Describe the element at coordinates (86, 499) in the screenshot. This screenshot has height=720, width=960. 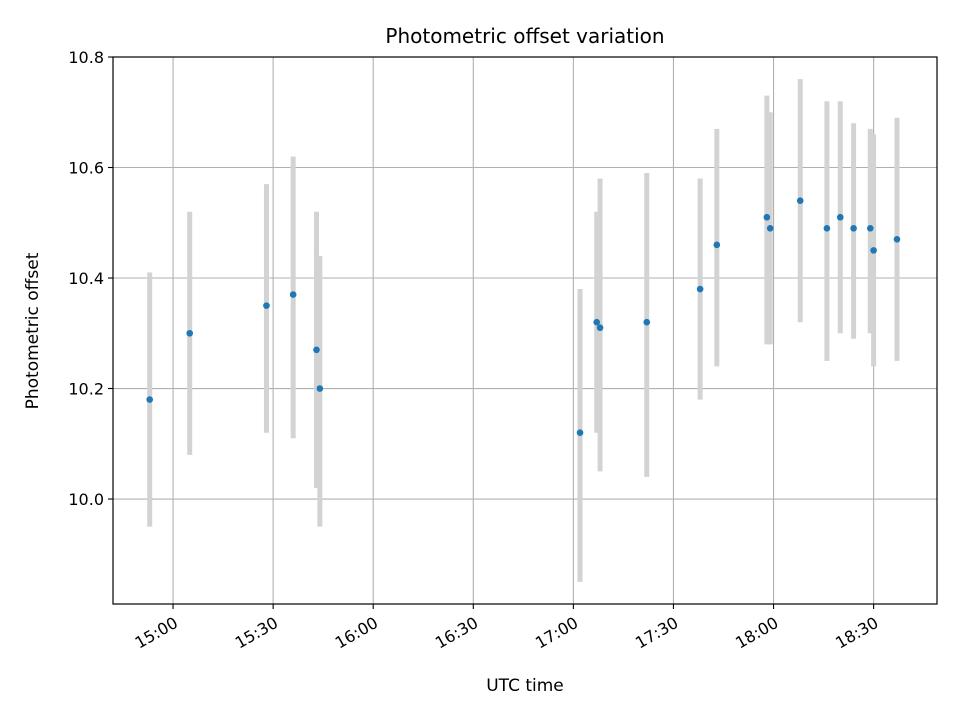
I see `y-tick-label: 10.0` at that location.